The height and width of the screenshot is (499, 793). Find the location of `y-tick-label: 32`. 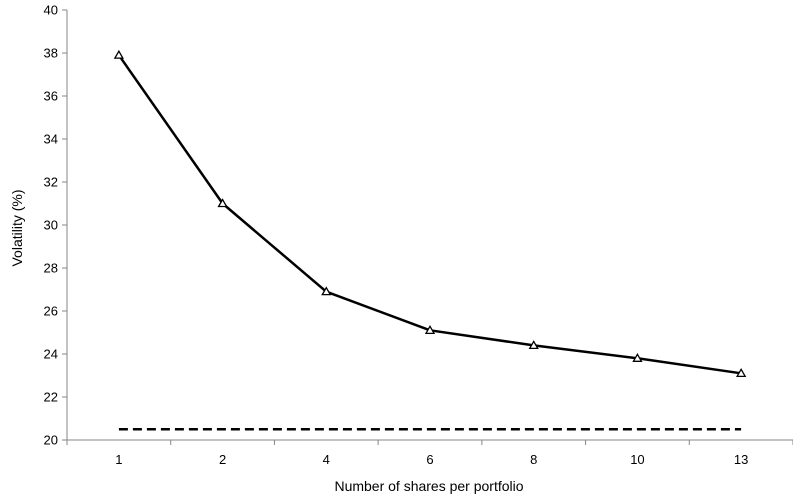

y-tick-label: 32 is located at coordinates (51, 182).